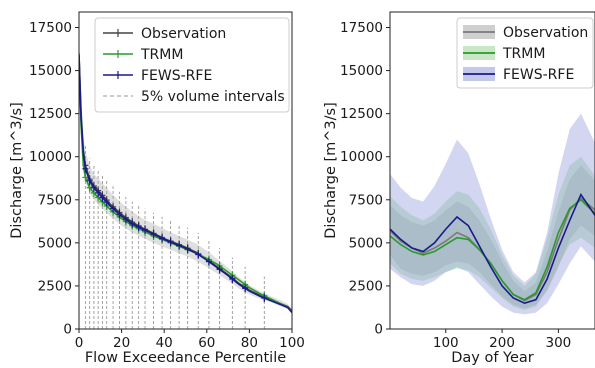 The height and width of the screenshot is (368, 595). Describe the element at coordinates (492, 358) in the screenshot. I see `x-axis-label: Day of Year` at that location.